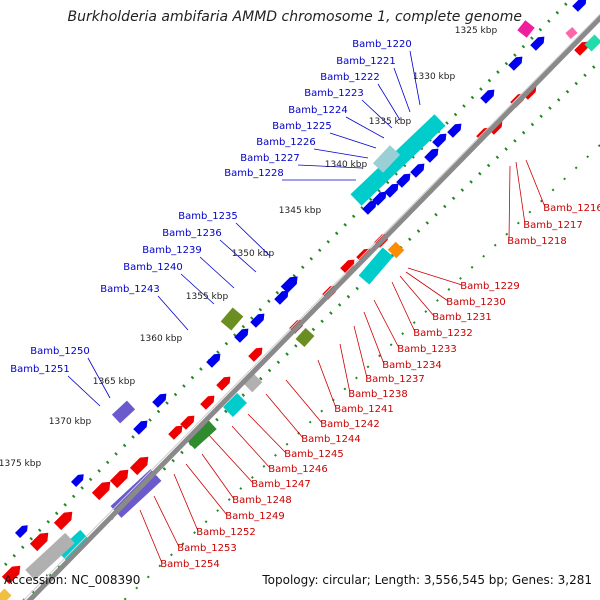  Describe the element at coordinates (161, 339) in the screenshot. I see `kbp-tick-label: 1360 kbp` at that location.